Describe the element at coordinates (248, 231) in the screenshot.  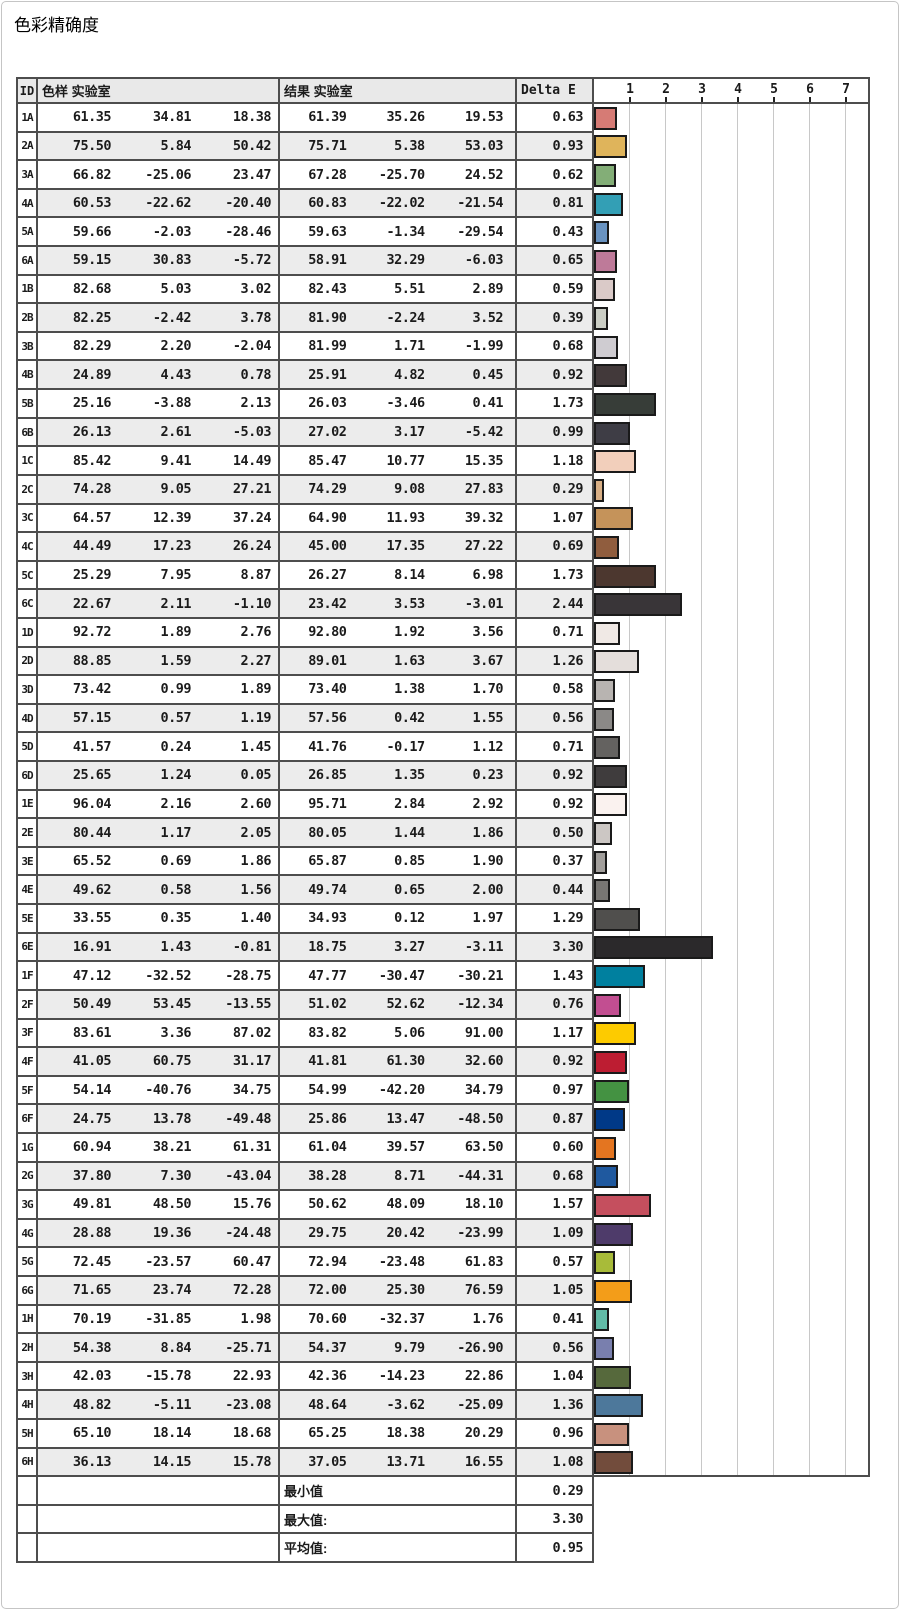
I see `sample-lab-value: -28.46` at that location.